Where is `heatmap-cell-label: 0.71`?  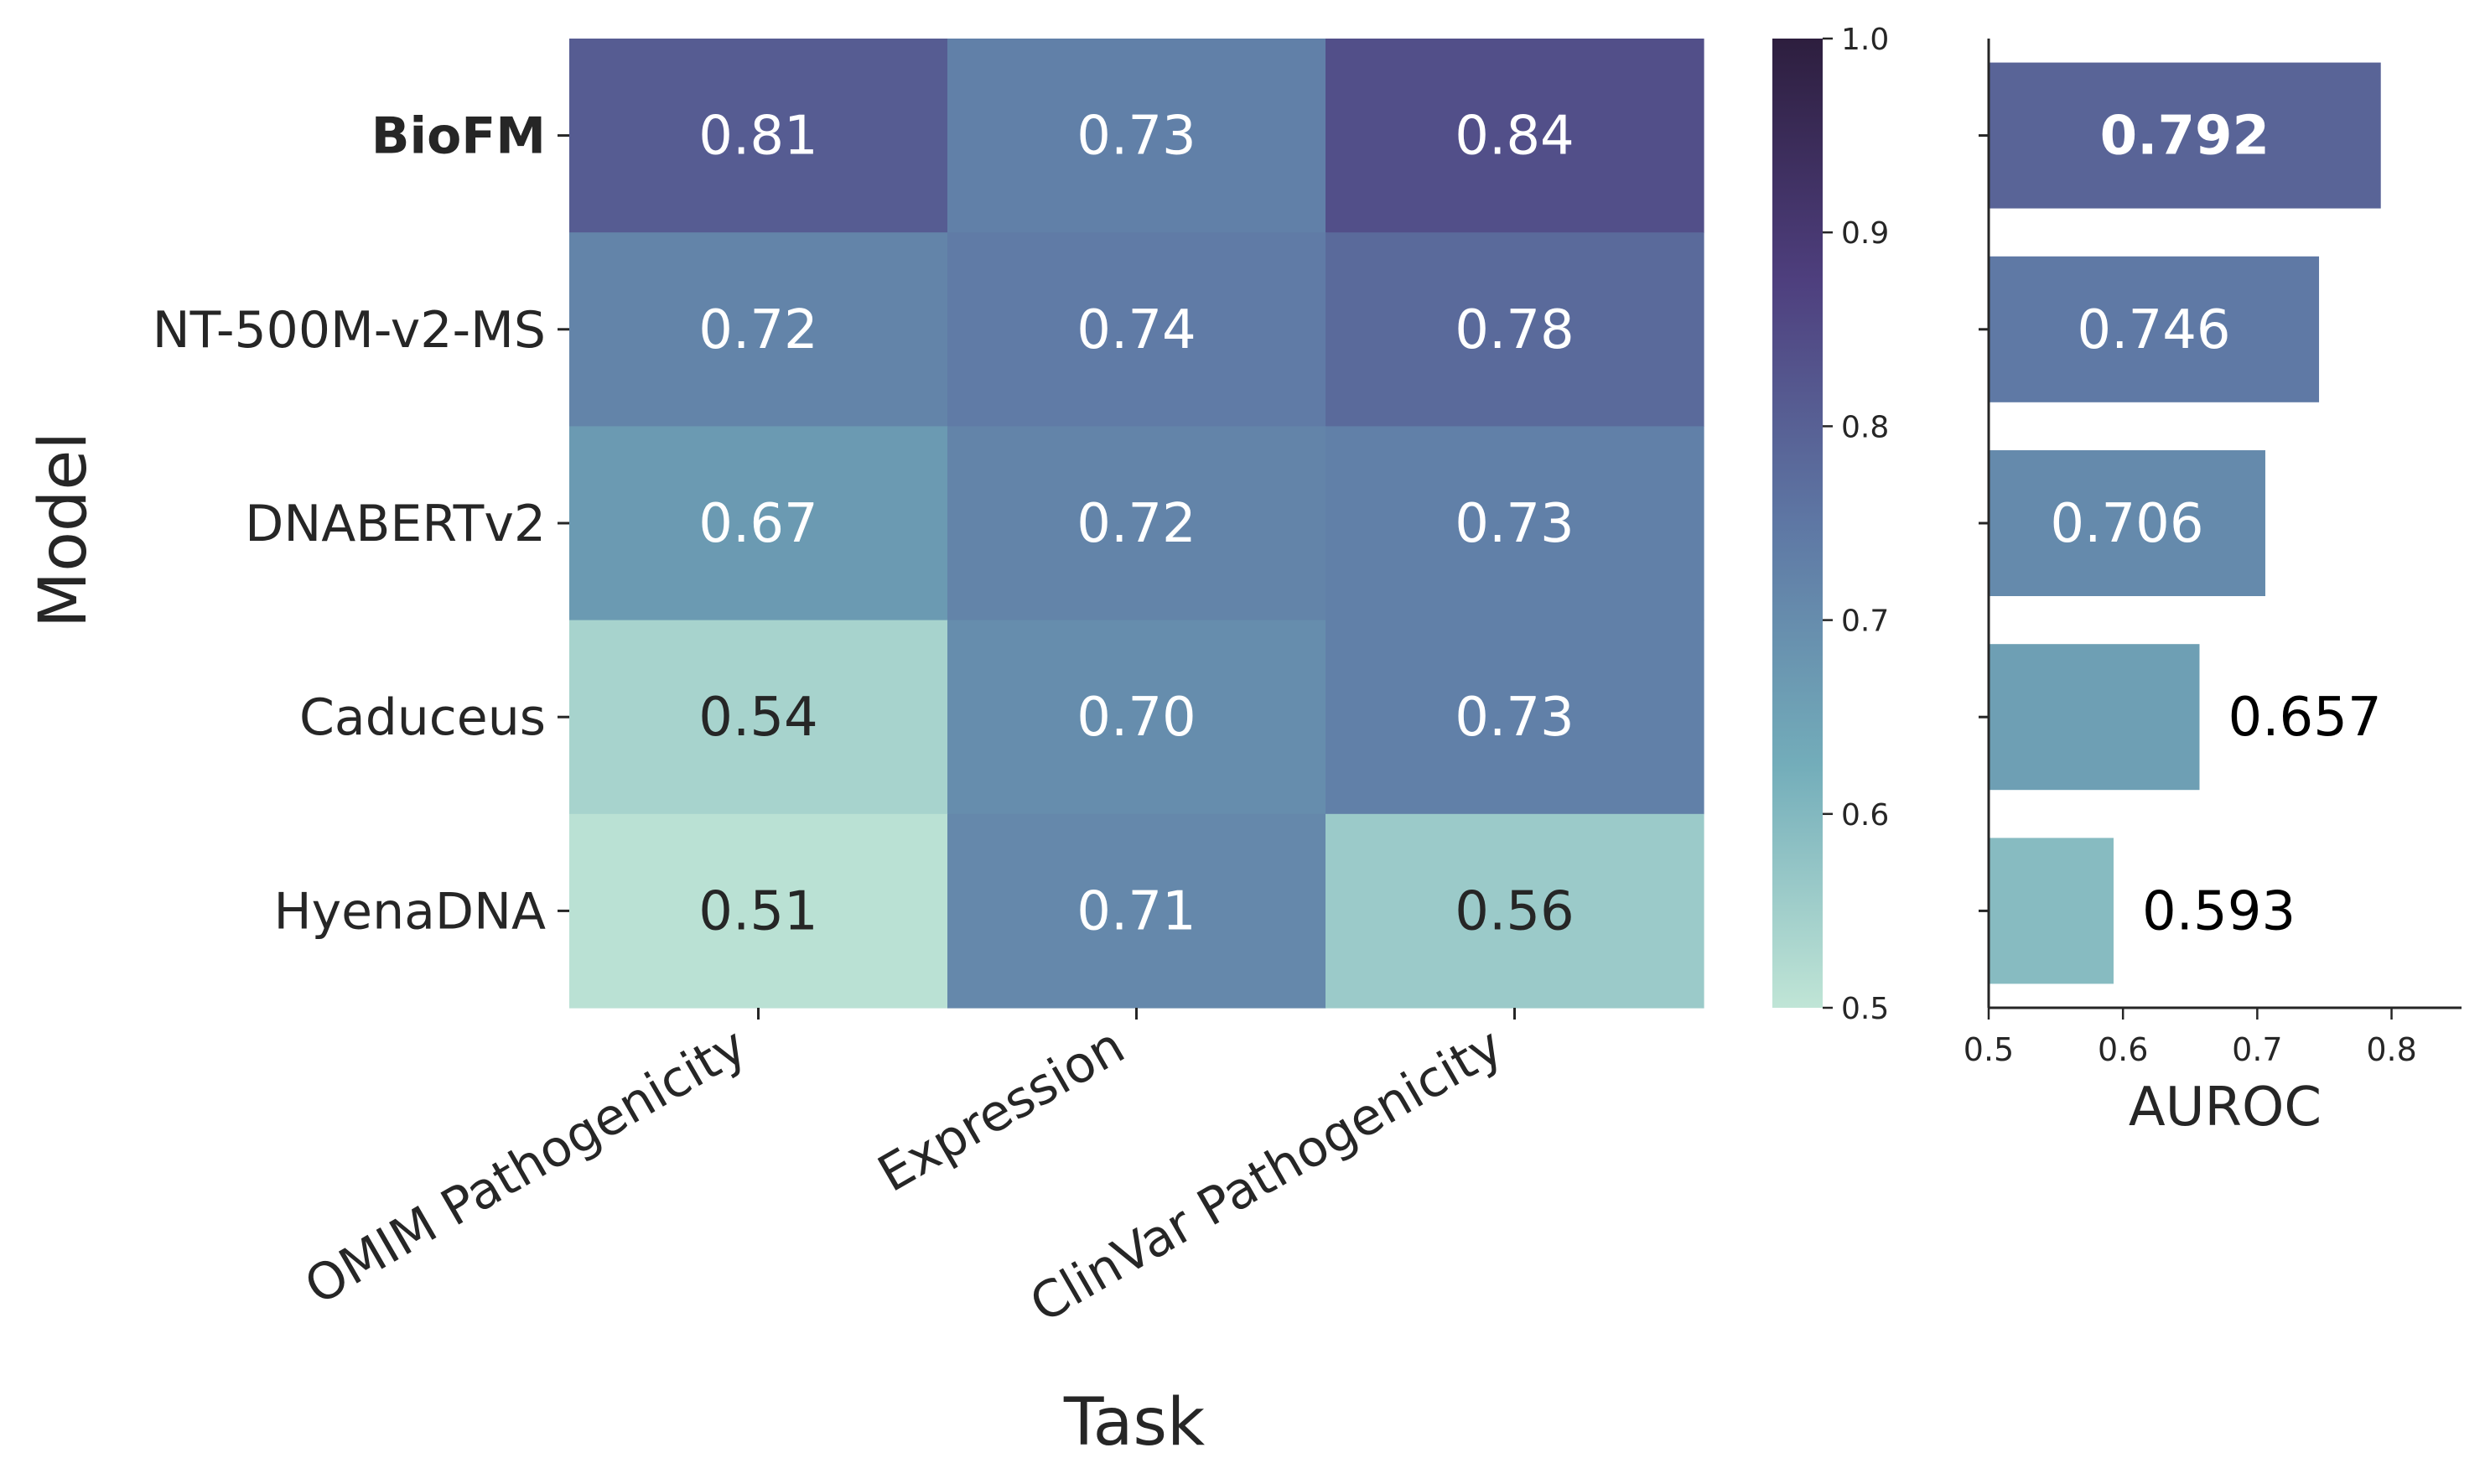 heatmap-cell-label: 0.71 is located at coordinates (1136, 911).